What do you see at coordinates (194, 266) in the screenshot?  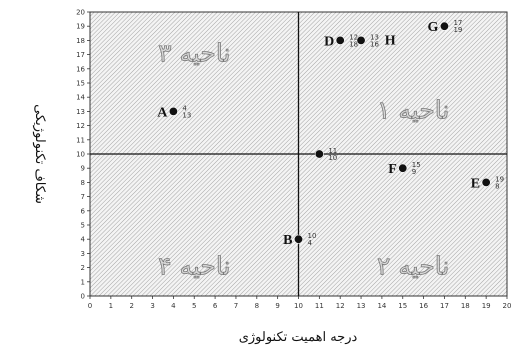 I see `region-label-bottom-left: ناحیه ۴` at bounding box center [194, 266].